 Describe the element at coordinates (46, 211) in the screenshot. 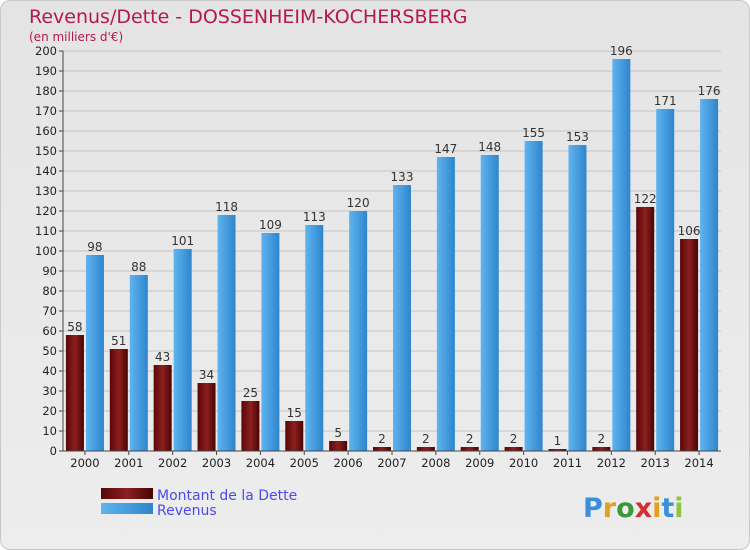

I see `y-tick-label: 120` at that location.